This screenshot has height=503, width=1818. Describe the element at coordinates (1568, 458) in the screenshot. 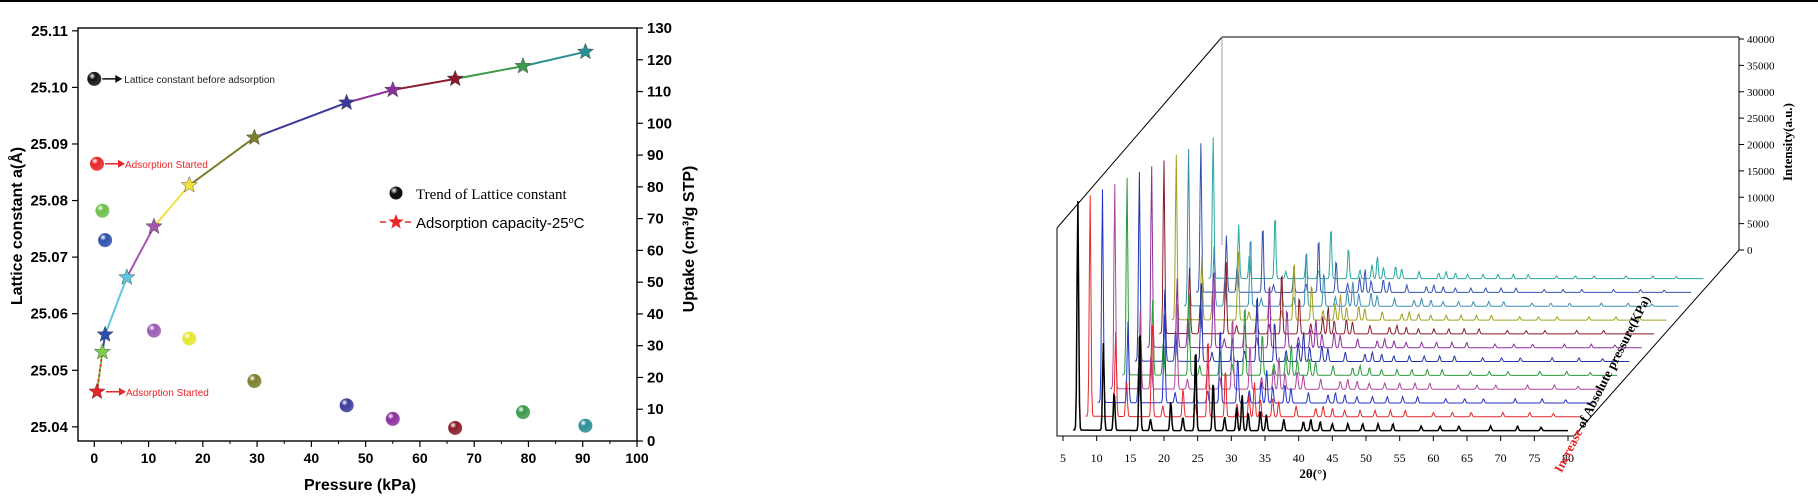

I see `two-theta-tick-label: 80` at that location.